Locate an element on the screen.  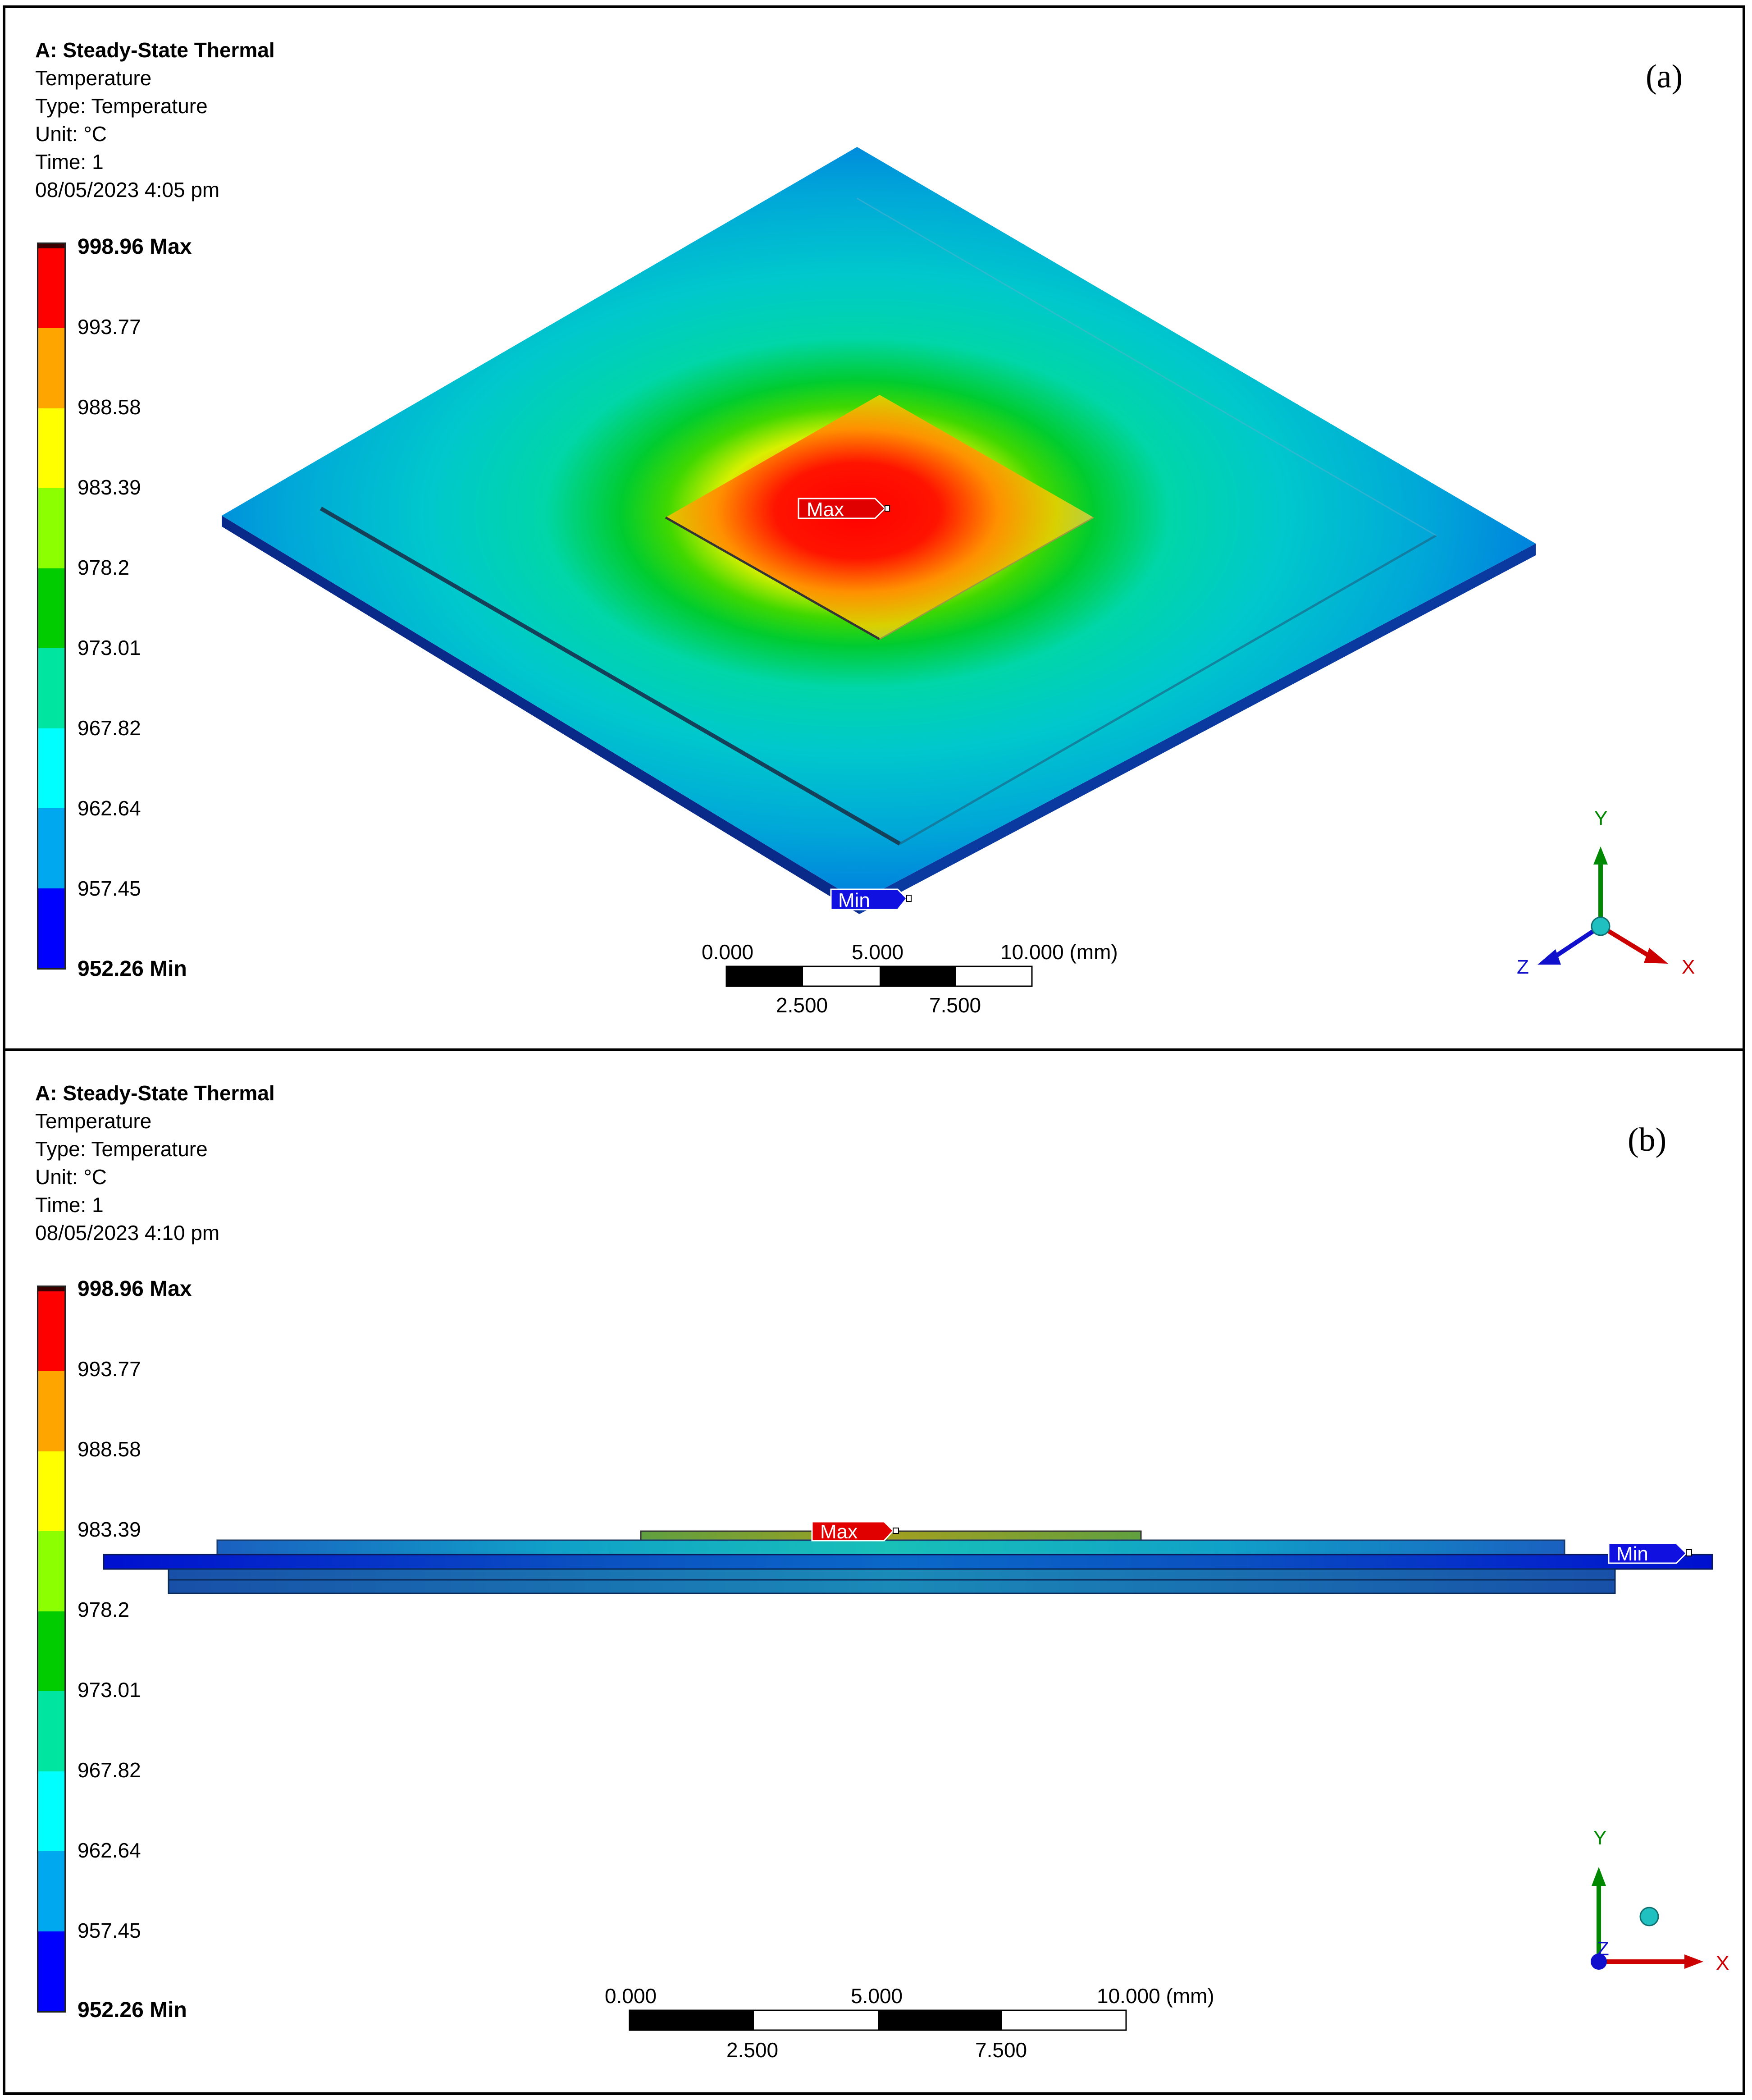
panel-label: (b) is located at coordinates (1647, 1139).